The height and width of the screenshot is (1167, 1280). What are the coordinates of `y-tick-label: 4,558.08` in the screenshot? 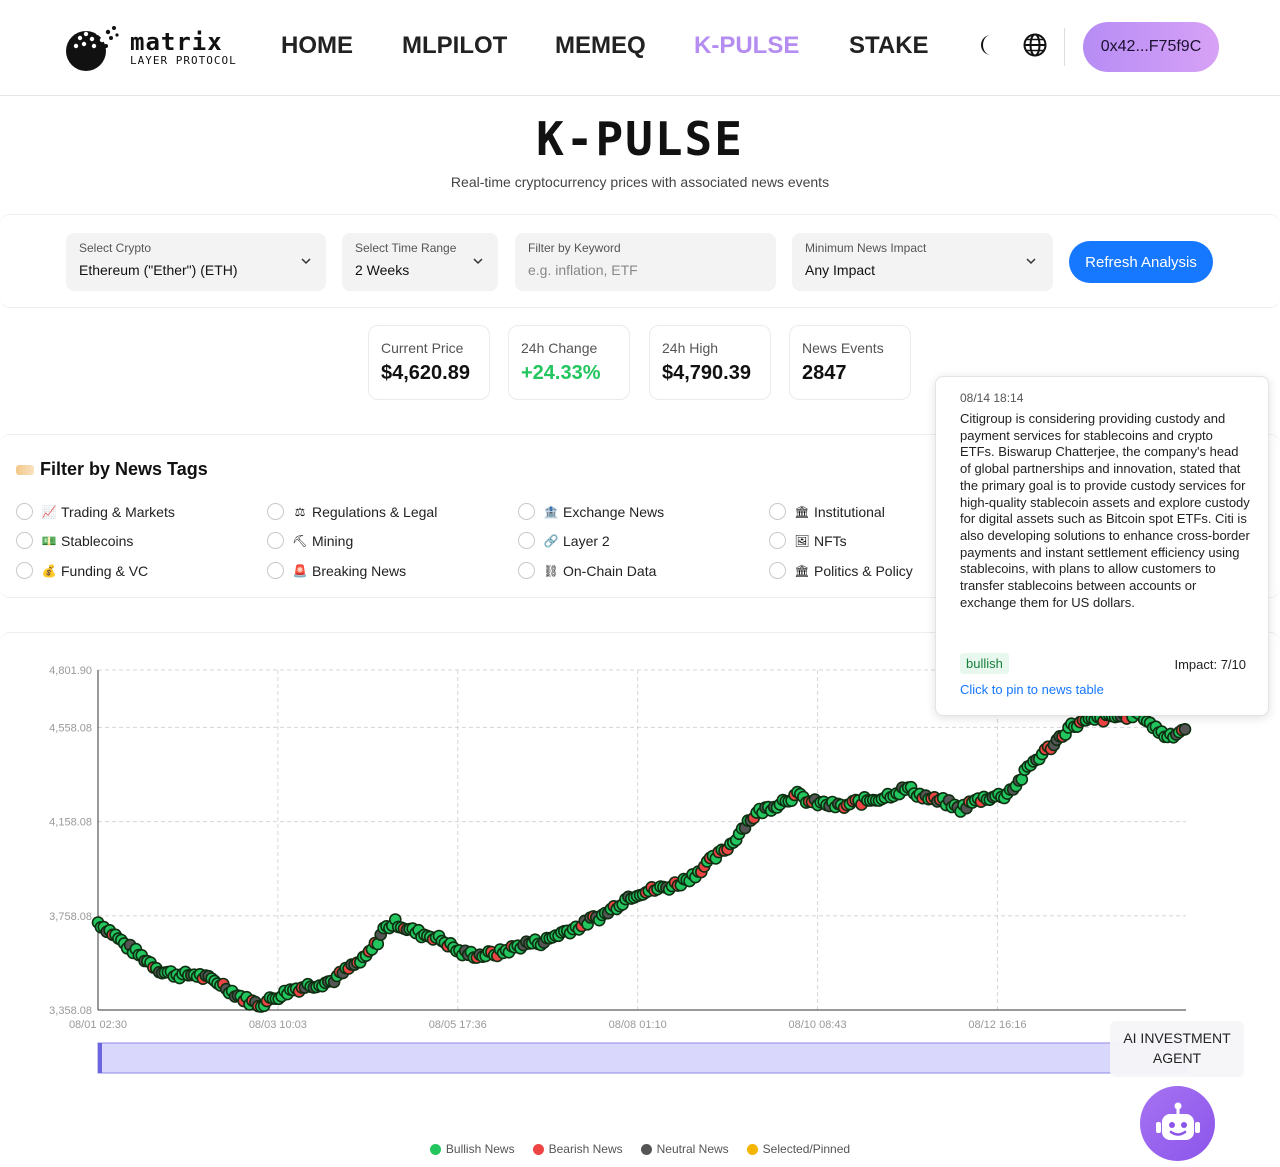 It's located at (70, 728).